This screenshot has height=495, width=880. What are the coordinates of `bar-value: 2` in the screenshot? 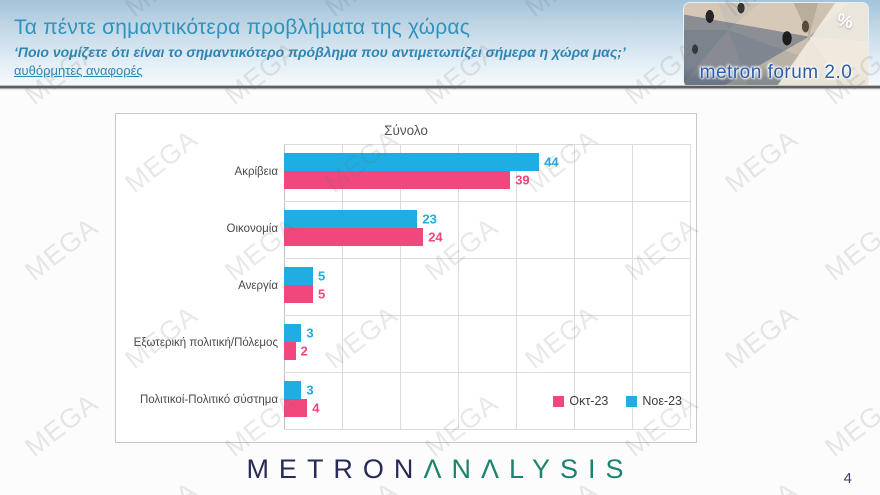 It's located at (304, 351).